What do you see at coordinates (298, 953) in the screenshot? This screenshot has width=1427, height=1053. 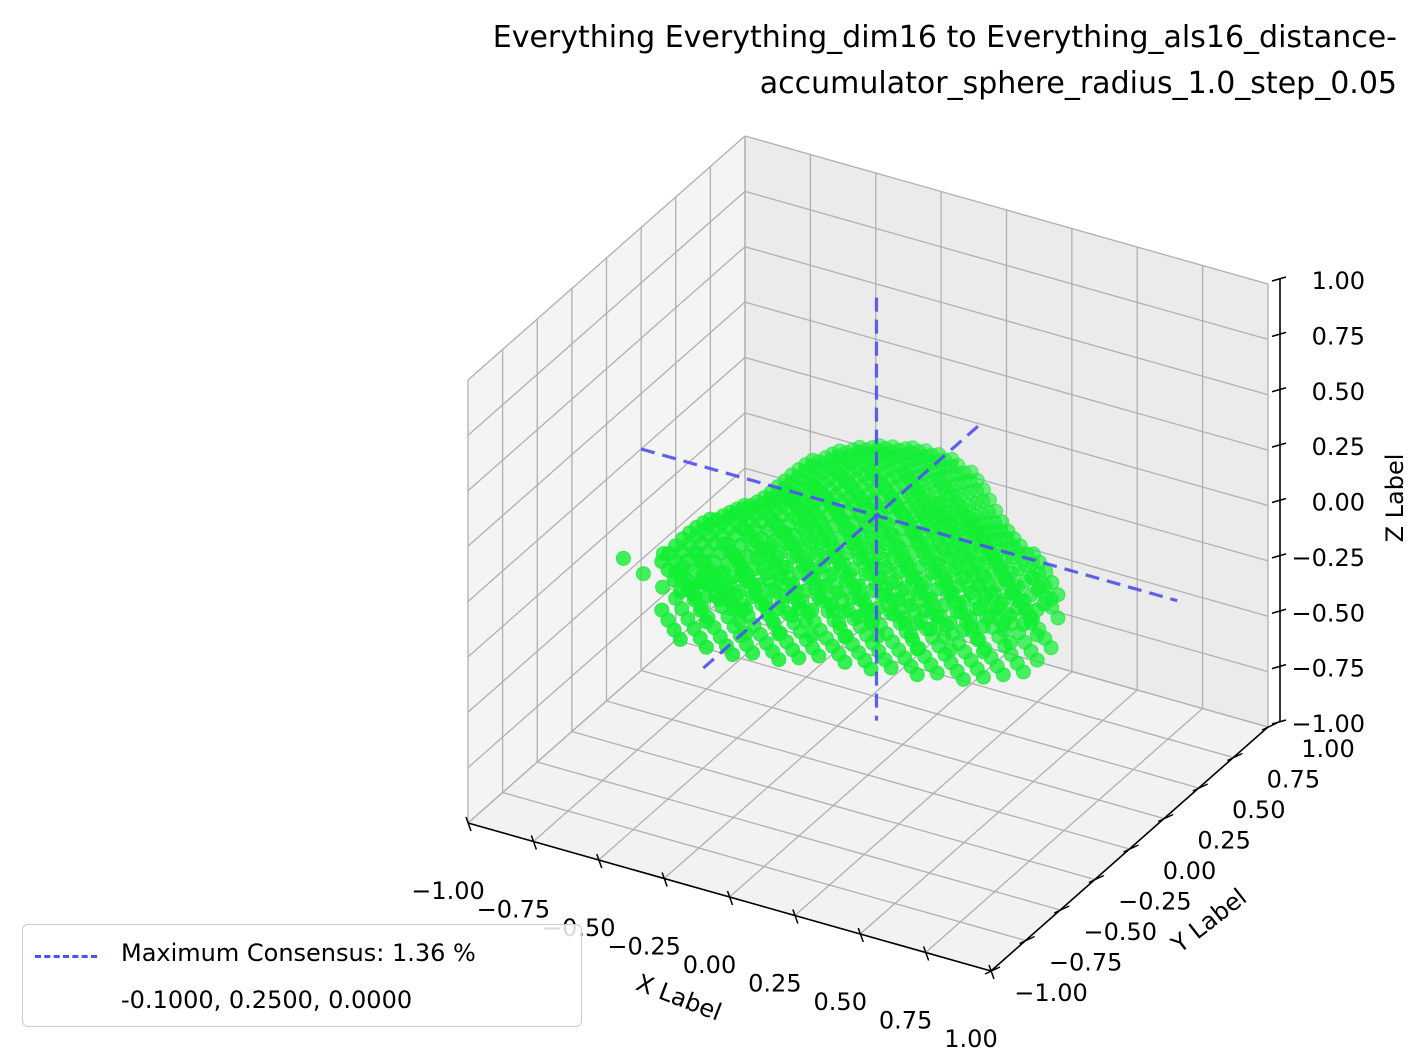 I see `legend-label: Maximum Consensus: 1.36 %` at bounding box center [298, 953].